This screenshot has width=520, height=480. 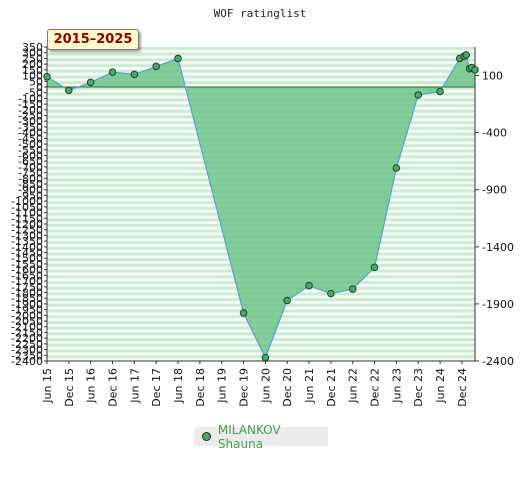 I want to click on y-tick-label-left: 100, so click(x=32, y=76).